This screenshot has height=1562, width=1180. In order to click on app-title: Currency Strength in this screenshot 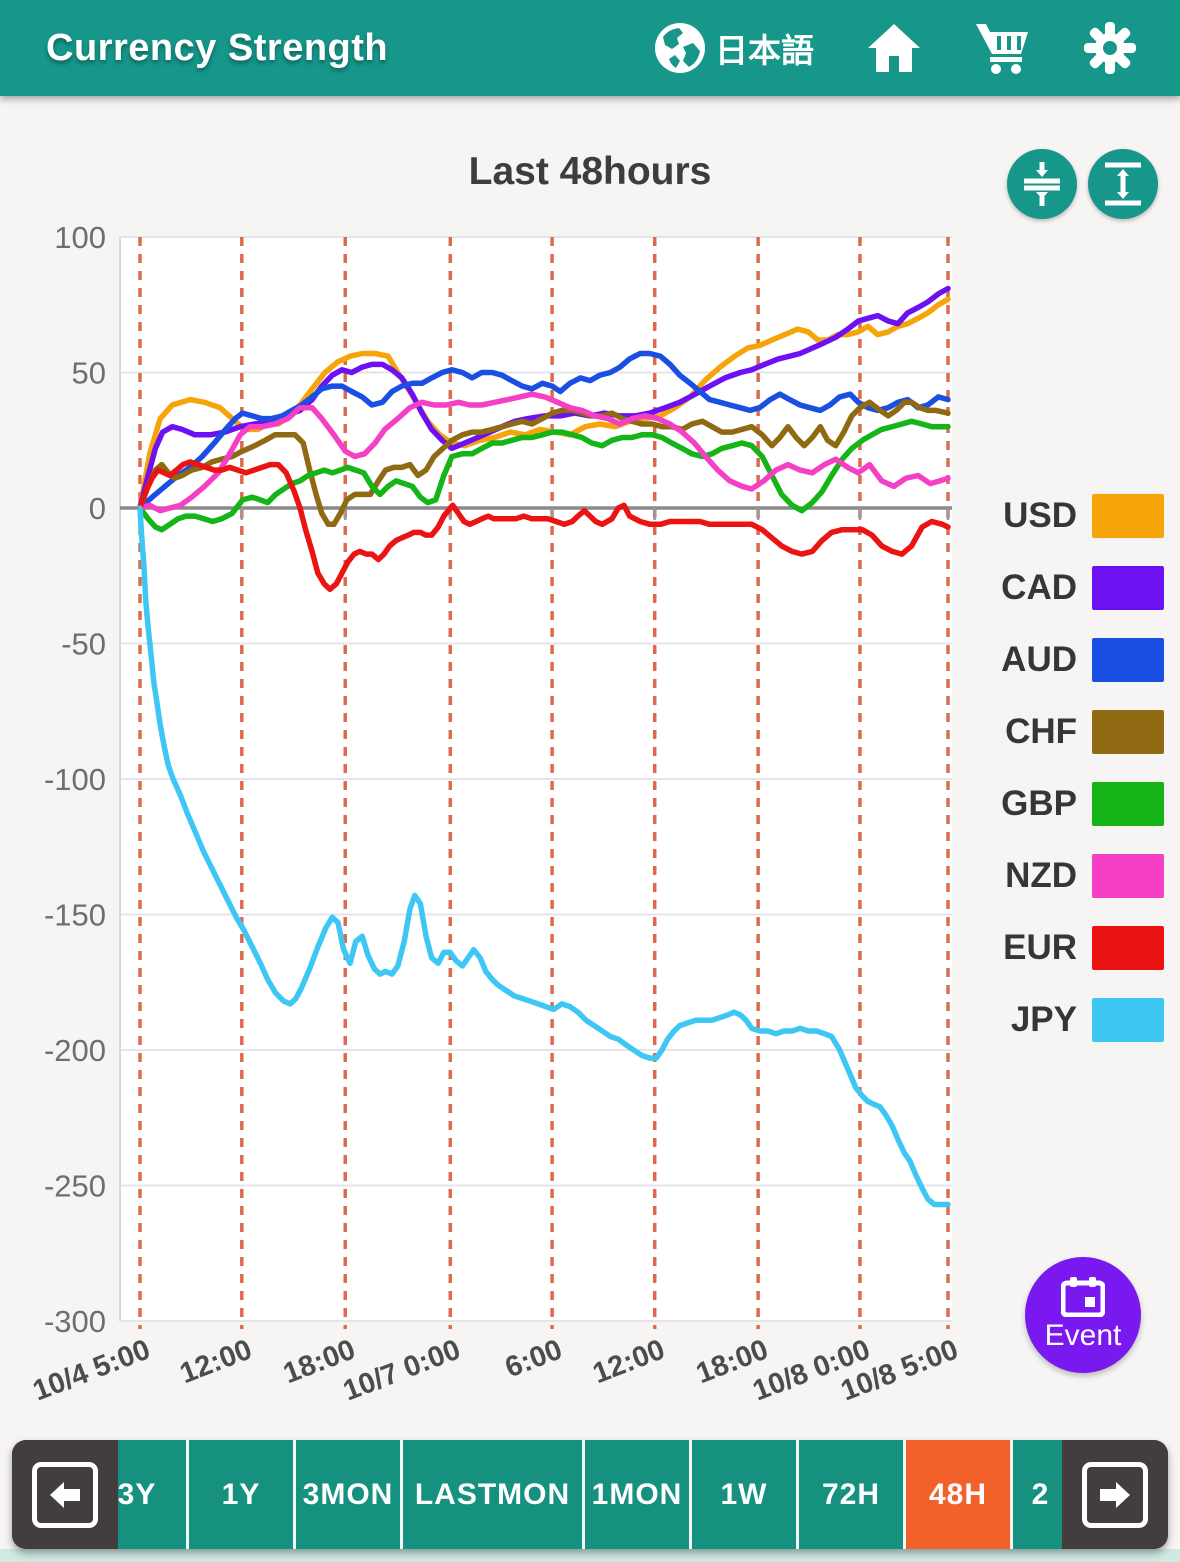, I will do `click(217, 47)`.